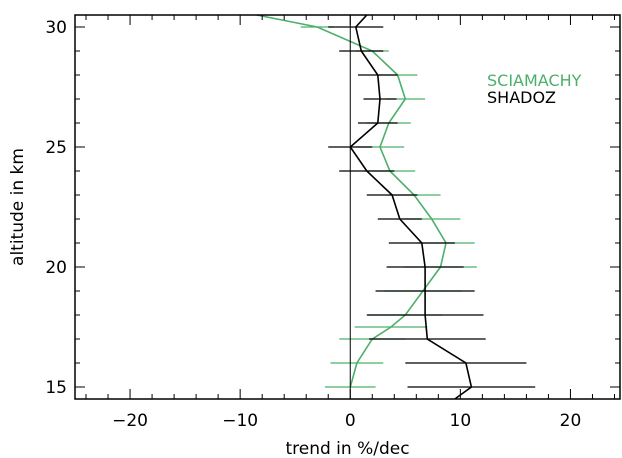  Describe the element at coordinates (56, 148) in the screenshot. I see `y-tick-label: 25` at that location.